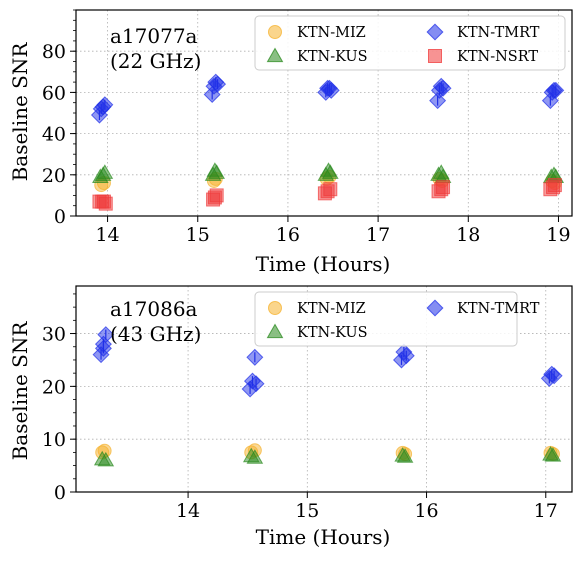  What do you see at coordinates (54, 135) in the screenshot?
I see `y-tick-label: 40` at bounding box center [54, 135].